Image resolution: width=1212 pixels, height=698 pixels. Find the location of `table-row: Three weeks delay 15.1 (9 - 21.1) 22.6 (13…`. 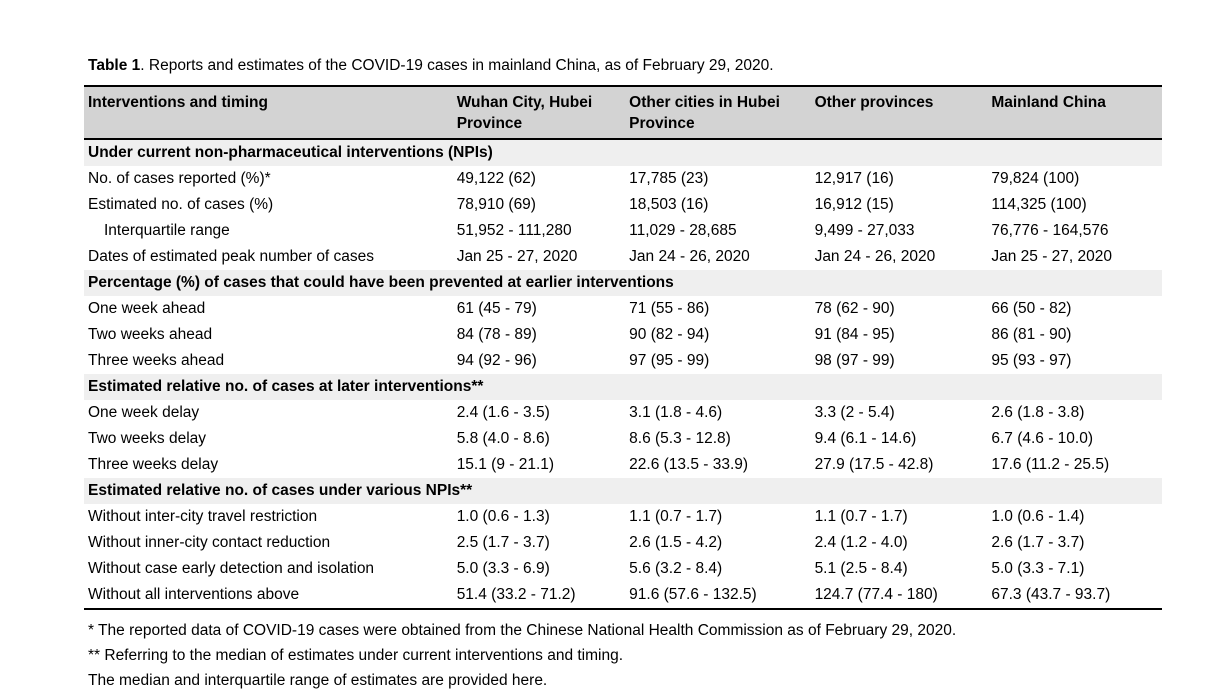

table-row: Three weeks delay 15.1 (9 - 21.1) 22.6 (13… is located at coordinates (623, 465).